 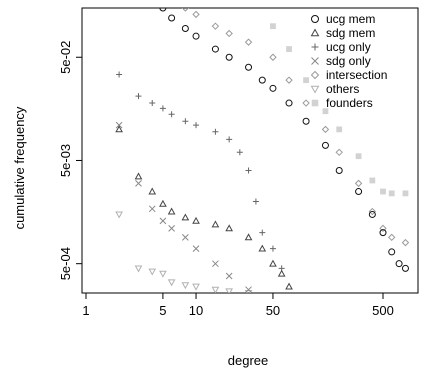 What do you see at coordinates (350, 19) in the screenshot?
I see `legend-label: ucg mem` at bounding box center [350, 19].